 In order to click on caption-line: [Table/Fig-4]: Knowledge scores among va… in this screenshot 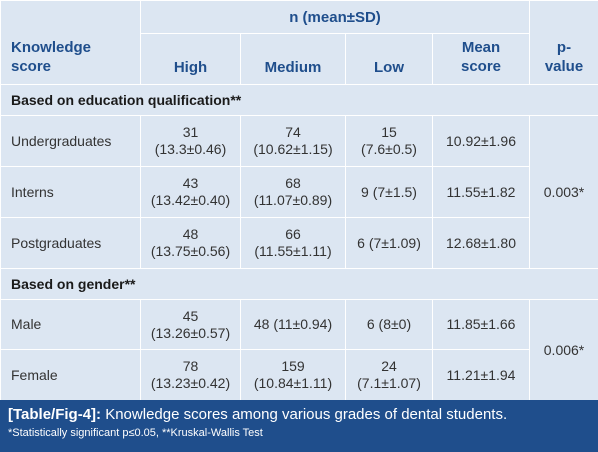, I will do `click(299, 415)`.